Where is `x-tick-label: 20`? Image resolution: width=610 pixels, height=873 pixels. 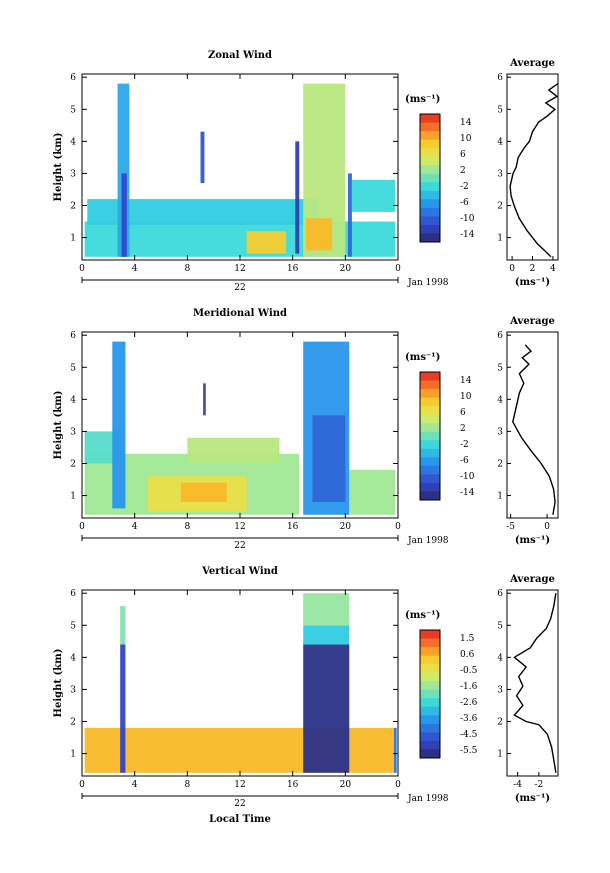 x-tick-label: 20 is located at coordinates (346, 269).